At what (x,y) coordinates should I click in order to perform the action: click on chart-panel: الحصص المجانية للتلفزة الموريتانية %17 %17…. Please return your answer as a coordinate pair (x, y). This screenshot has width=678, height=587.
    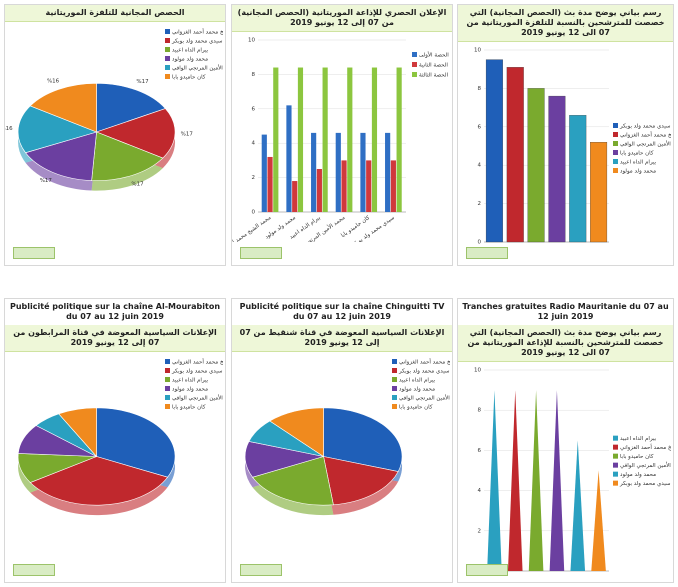
    Looking at the image, I should click on (115, 135).